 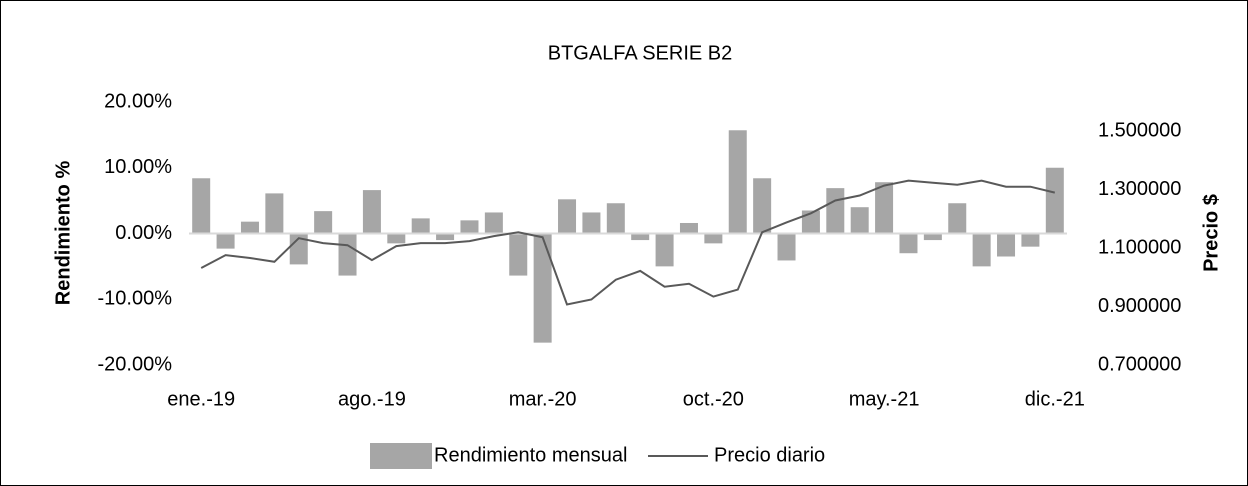 What do you see at coordinates (1139, 189) in the screenshot?
I see `y2-tick-label: 1.300000` at bounding box center [1139, 189].